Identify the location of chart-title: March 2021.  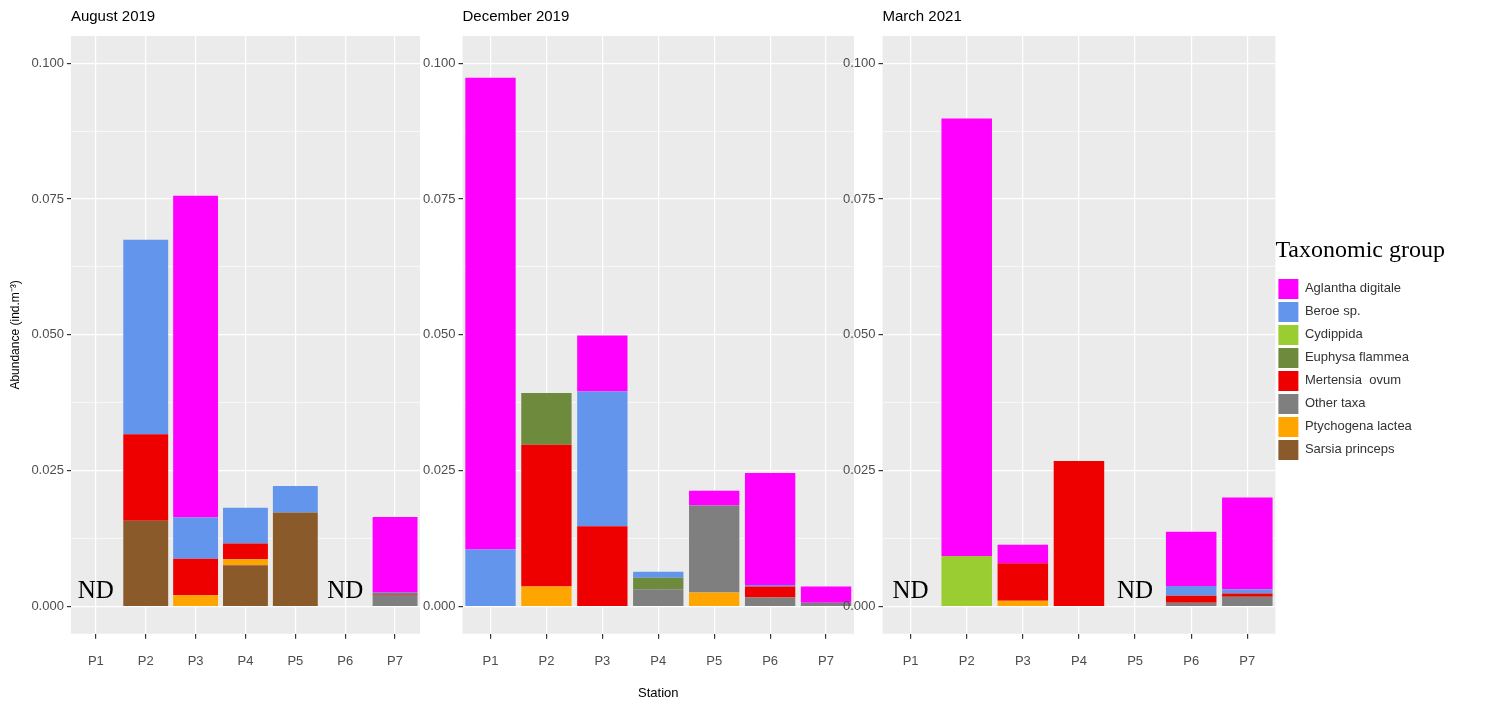
(922, 16).